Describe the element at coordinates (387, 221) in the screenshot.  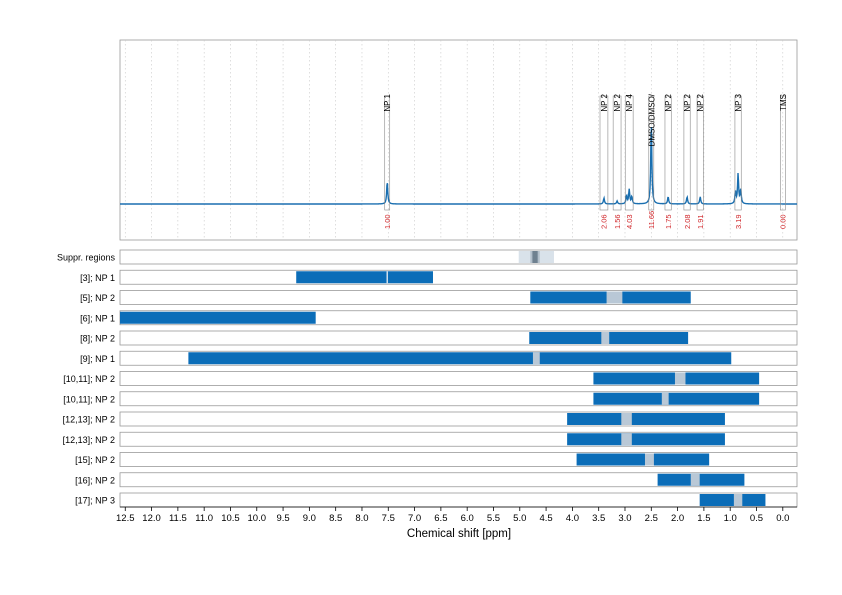
I see `peak-integral: 1.00` at that location.